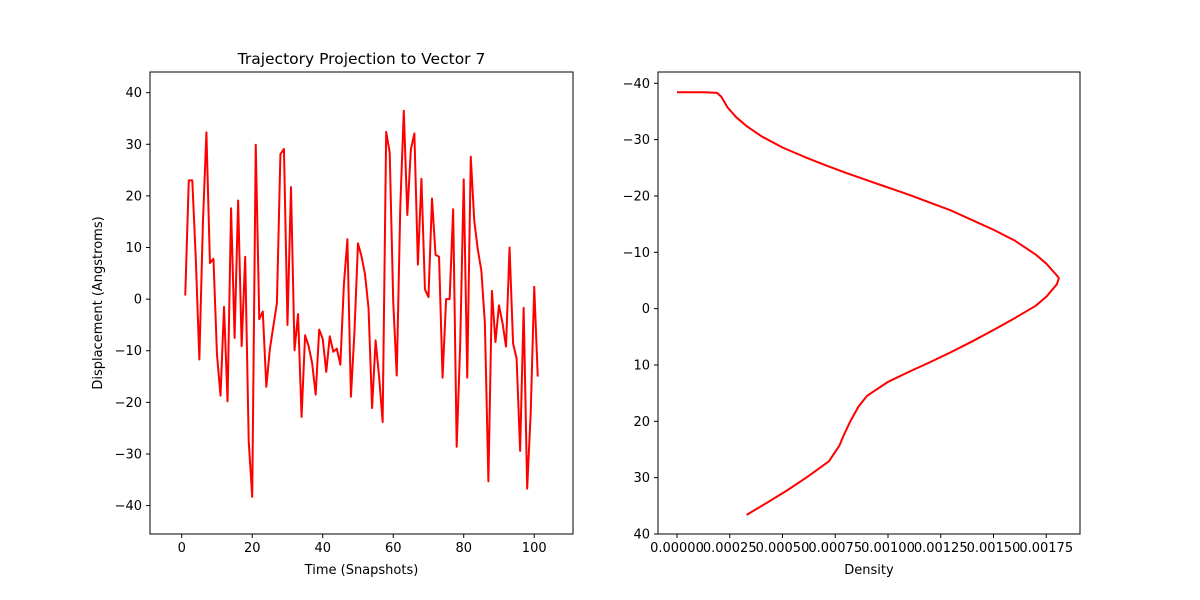 The width and height of the screenshot is (1200, 600). I want to click on left-y-tick-label: 20, so click(133, 196).